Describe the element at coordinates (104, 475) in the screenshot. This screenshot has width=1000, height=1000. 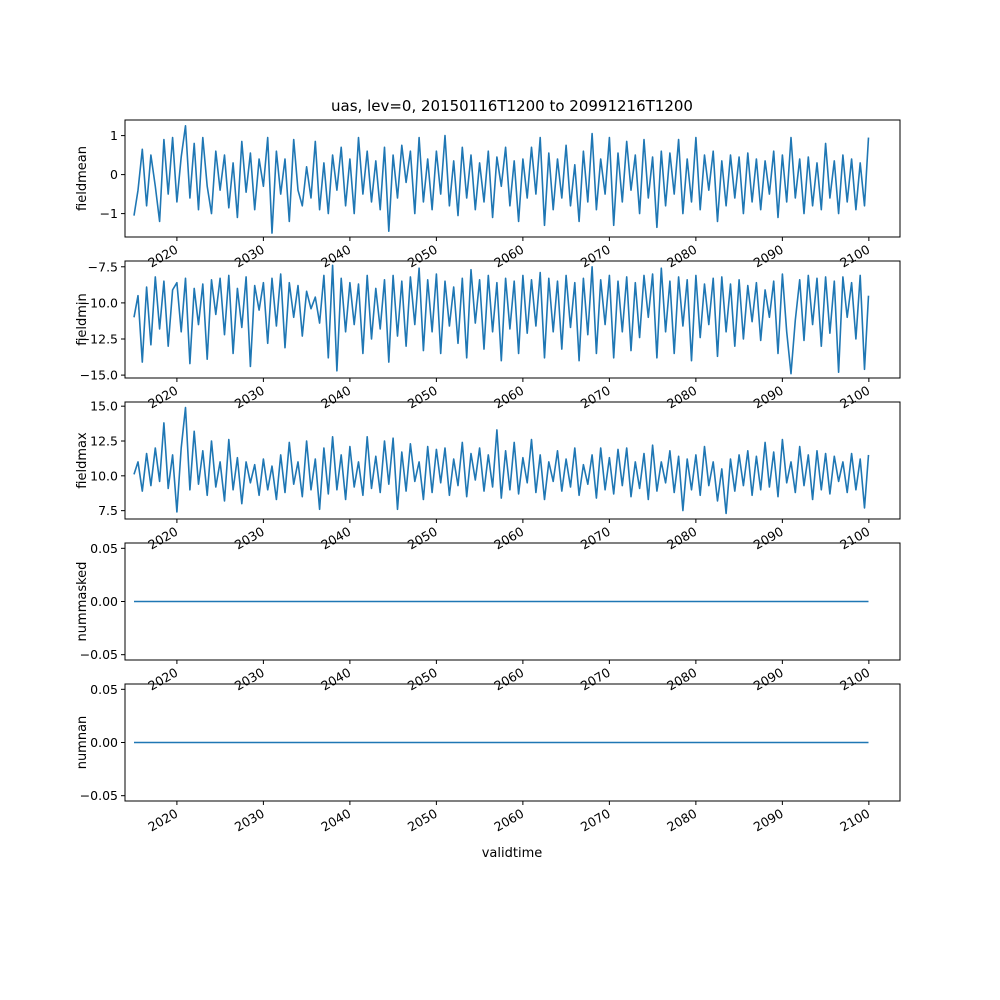
I see `y-tick-label: 10.0` at that location.